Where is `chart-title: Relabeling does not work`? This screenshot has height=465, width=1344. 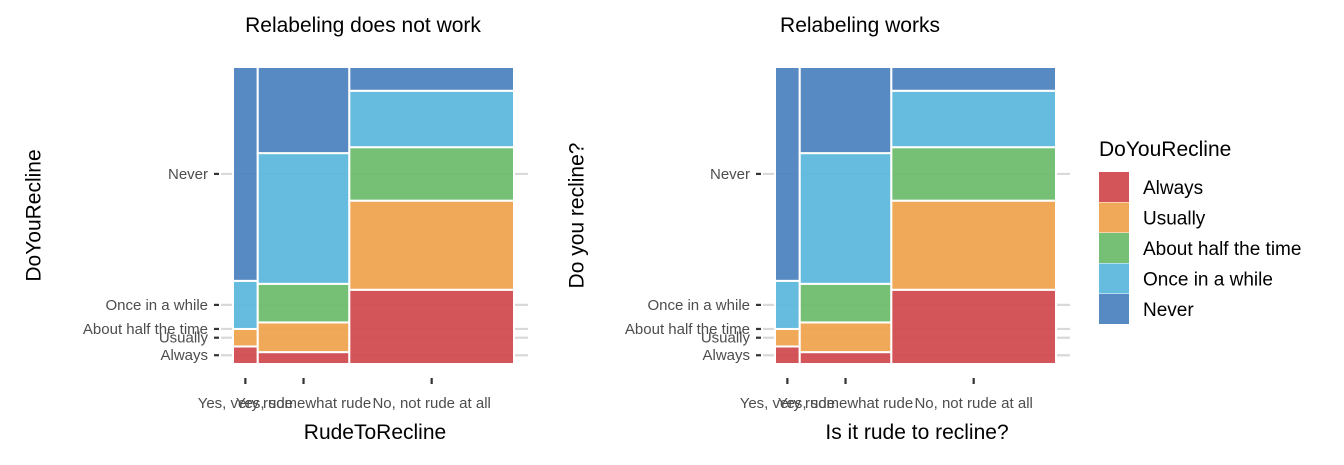 chart-title: Relabeling does not work is located at coordinates (363, 25).